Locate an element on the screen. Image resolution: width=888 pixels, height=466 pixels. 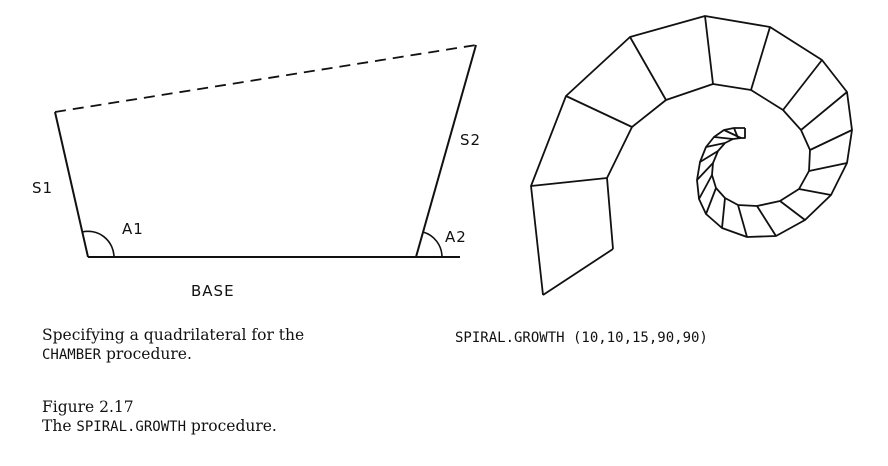
figure-title-code: SPIRAL.GROWTH is located at coordinates (131, 427).